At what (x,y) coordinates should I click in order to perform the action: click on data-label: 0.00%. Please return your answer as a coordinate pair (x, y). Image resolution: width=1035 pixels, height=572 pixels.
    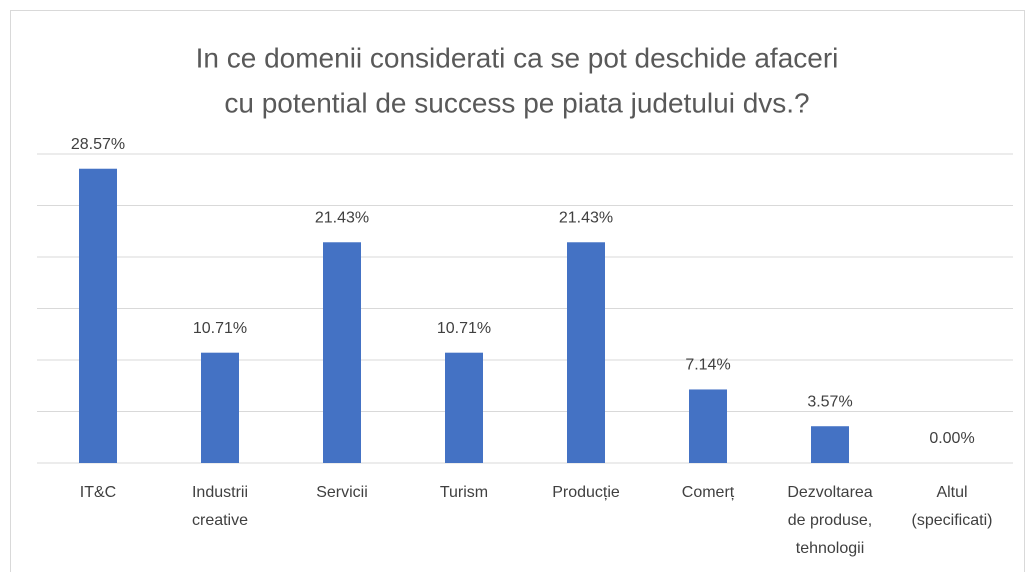
    Looking at the image, I should click on (951, 438).